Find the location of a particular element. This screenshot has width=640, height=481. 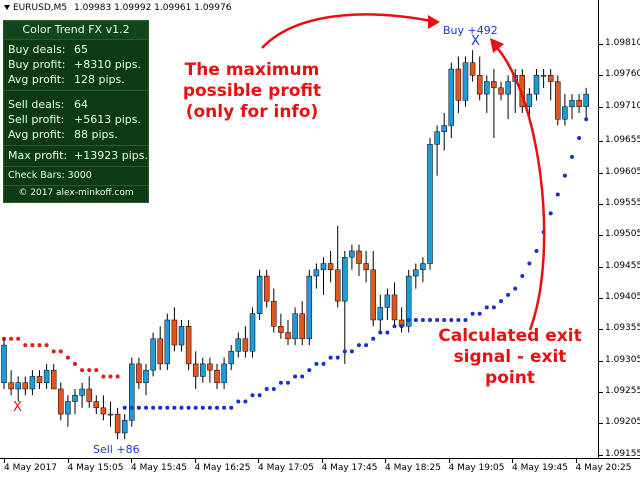

price-tick-label: 1.09205 is located at coordinates (622, 422).